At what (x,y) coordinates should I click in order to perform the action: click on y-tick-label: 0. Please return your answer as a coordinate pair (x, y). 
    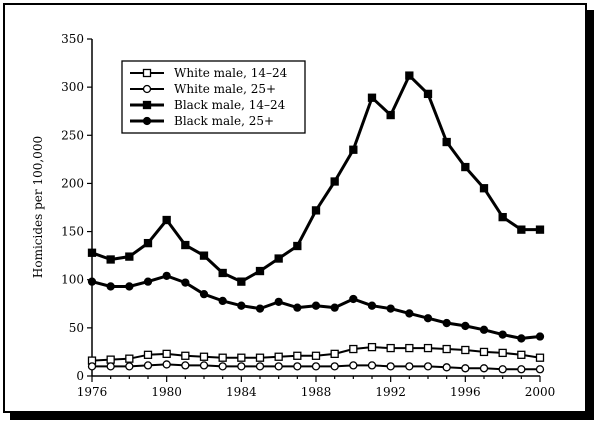
    Looking at the image, I should click on (80, 376).